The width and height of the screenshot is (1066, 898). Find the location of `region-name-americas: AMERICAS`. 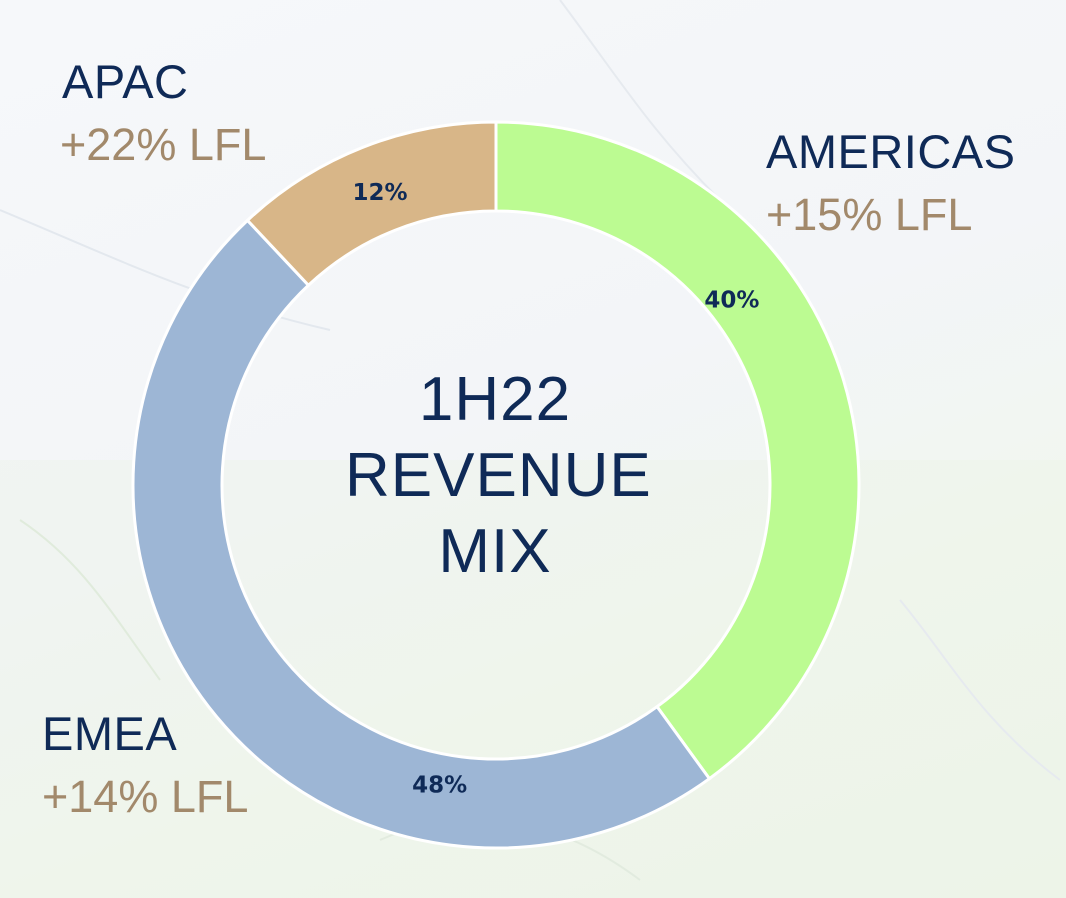

region-name-americas: AMERICAS is located at coordinates (891, 151).